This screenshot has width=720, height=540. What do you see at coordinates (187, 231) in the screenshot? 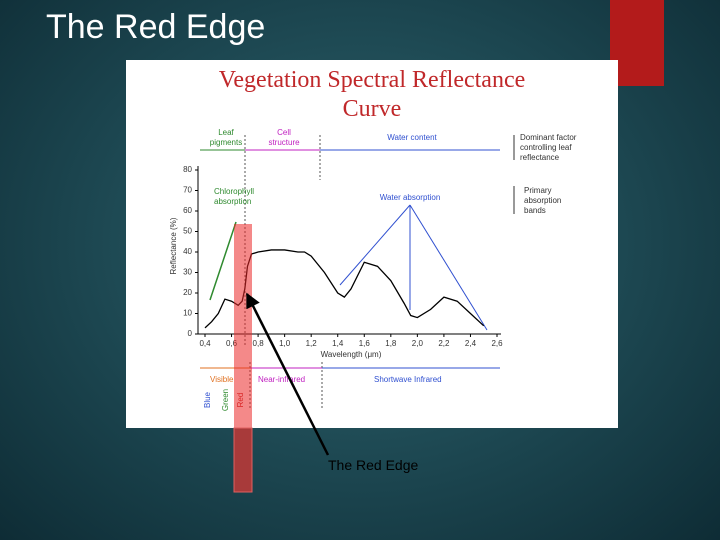
I see `y-tick-label: 50` at bounding box center [187, 231].